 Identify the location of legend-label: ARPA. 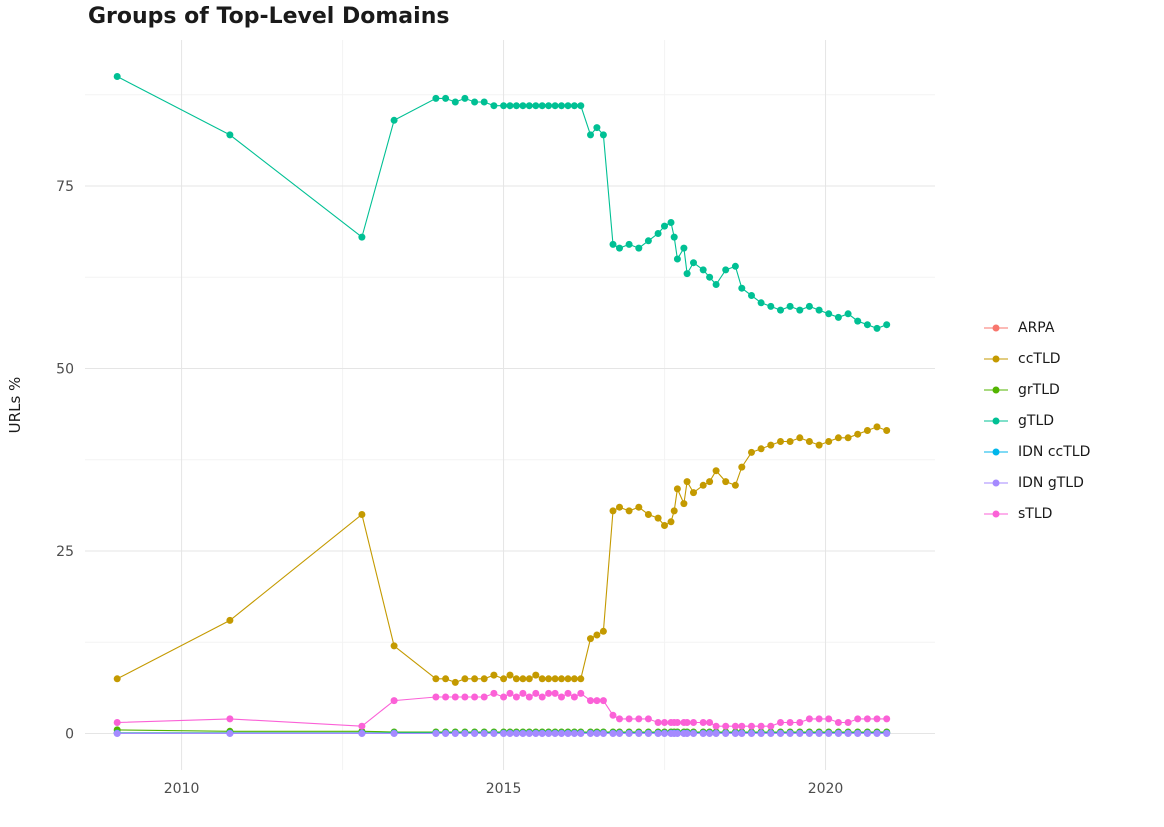
(1036, 328).